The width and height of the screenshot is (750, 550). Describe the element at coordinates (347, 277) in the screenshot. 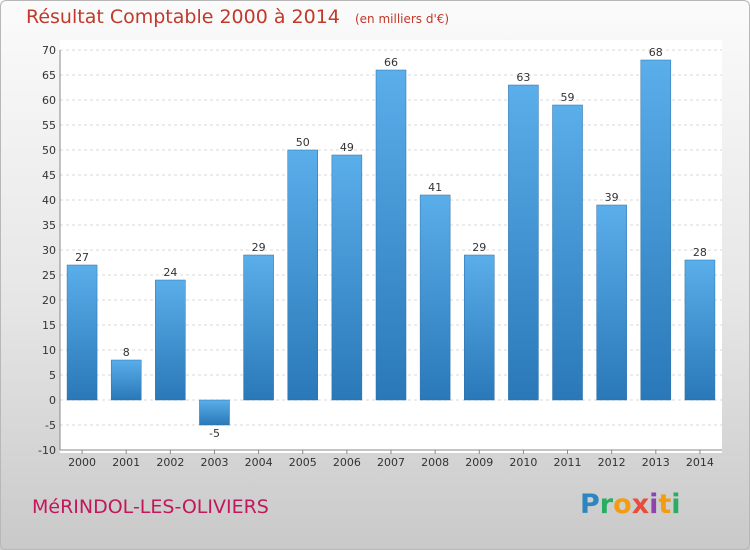

I see `bar-2006` at that location.